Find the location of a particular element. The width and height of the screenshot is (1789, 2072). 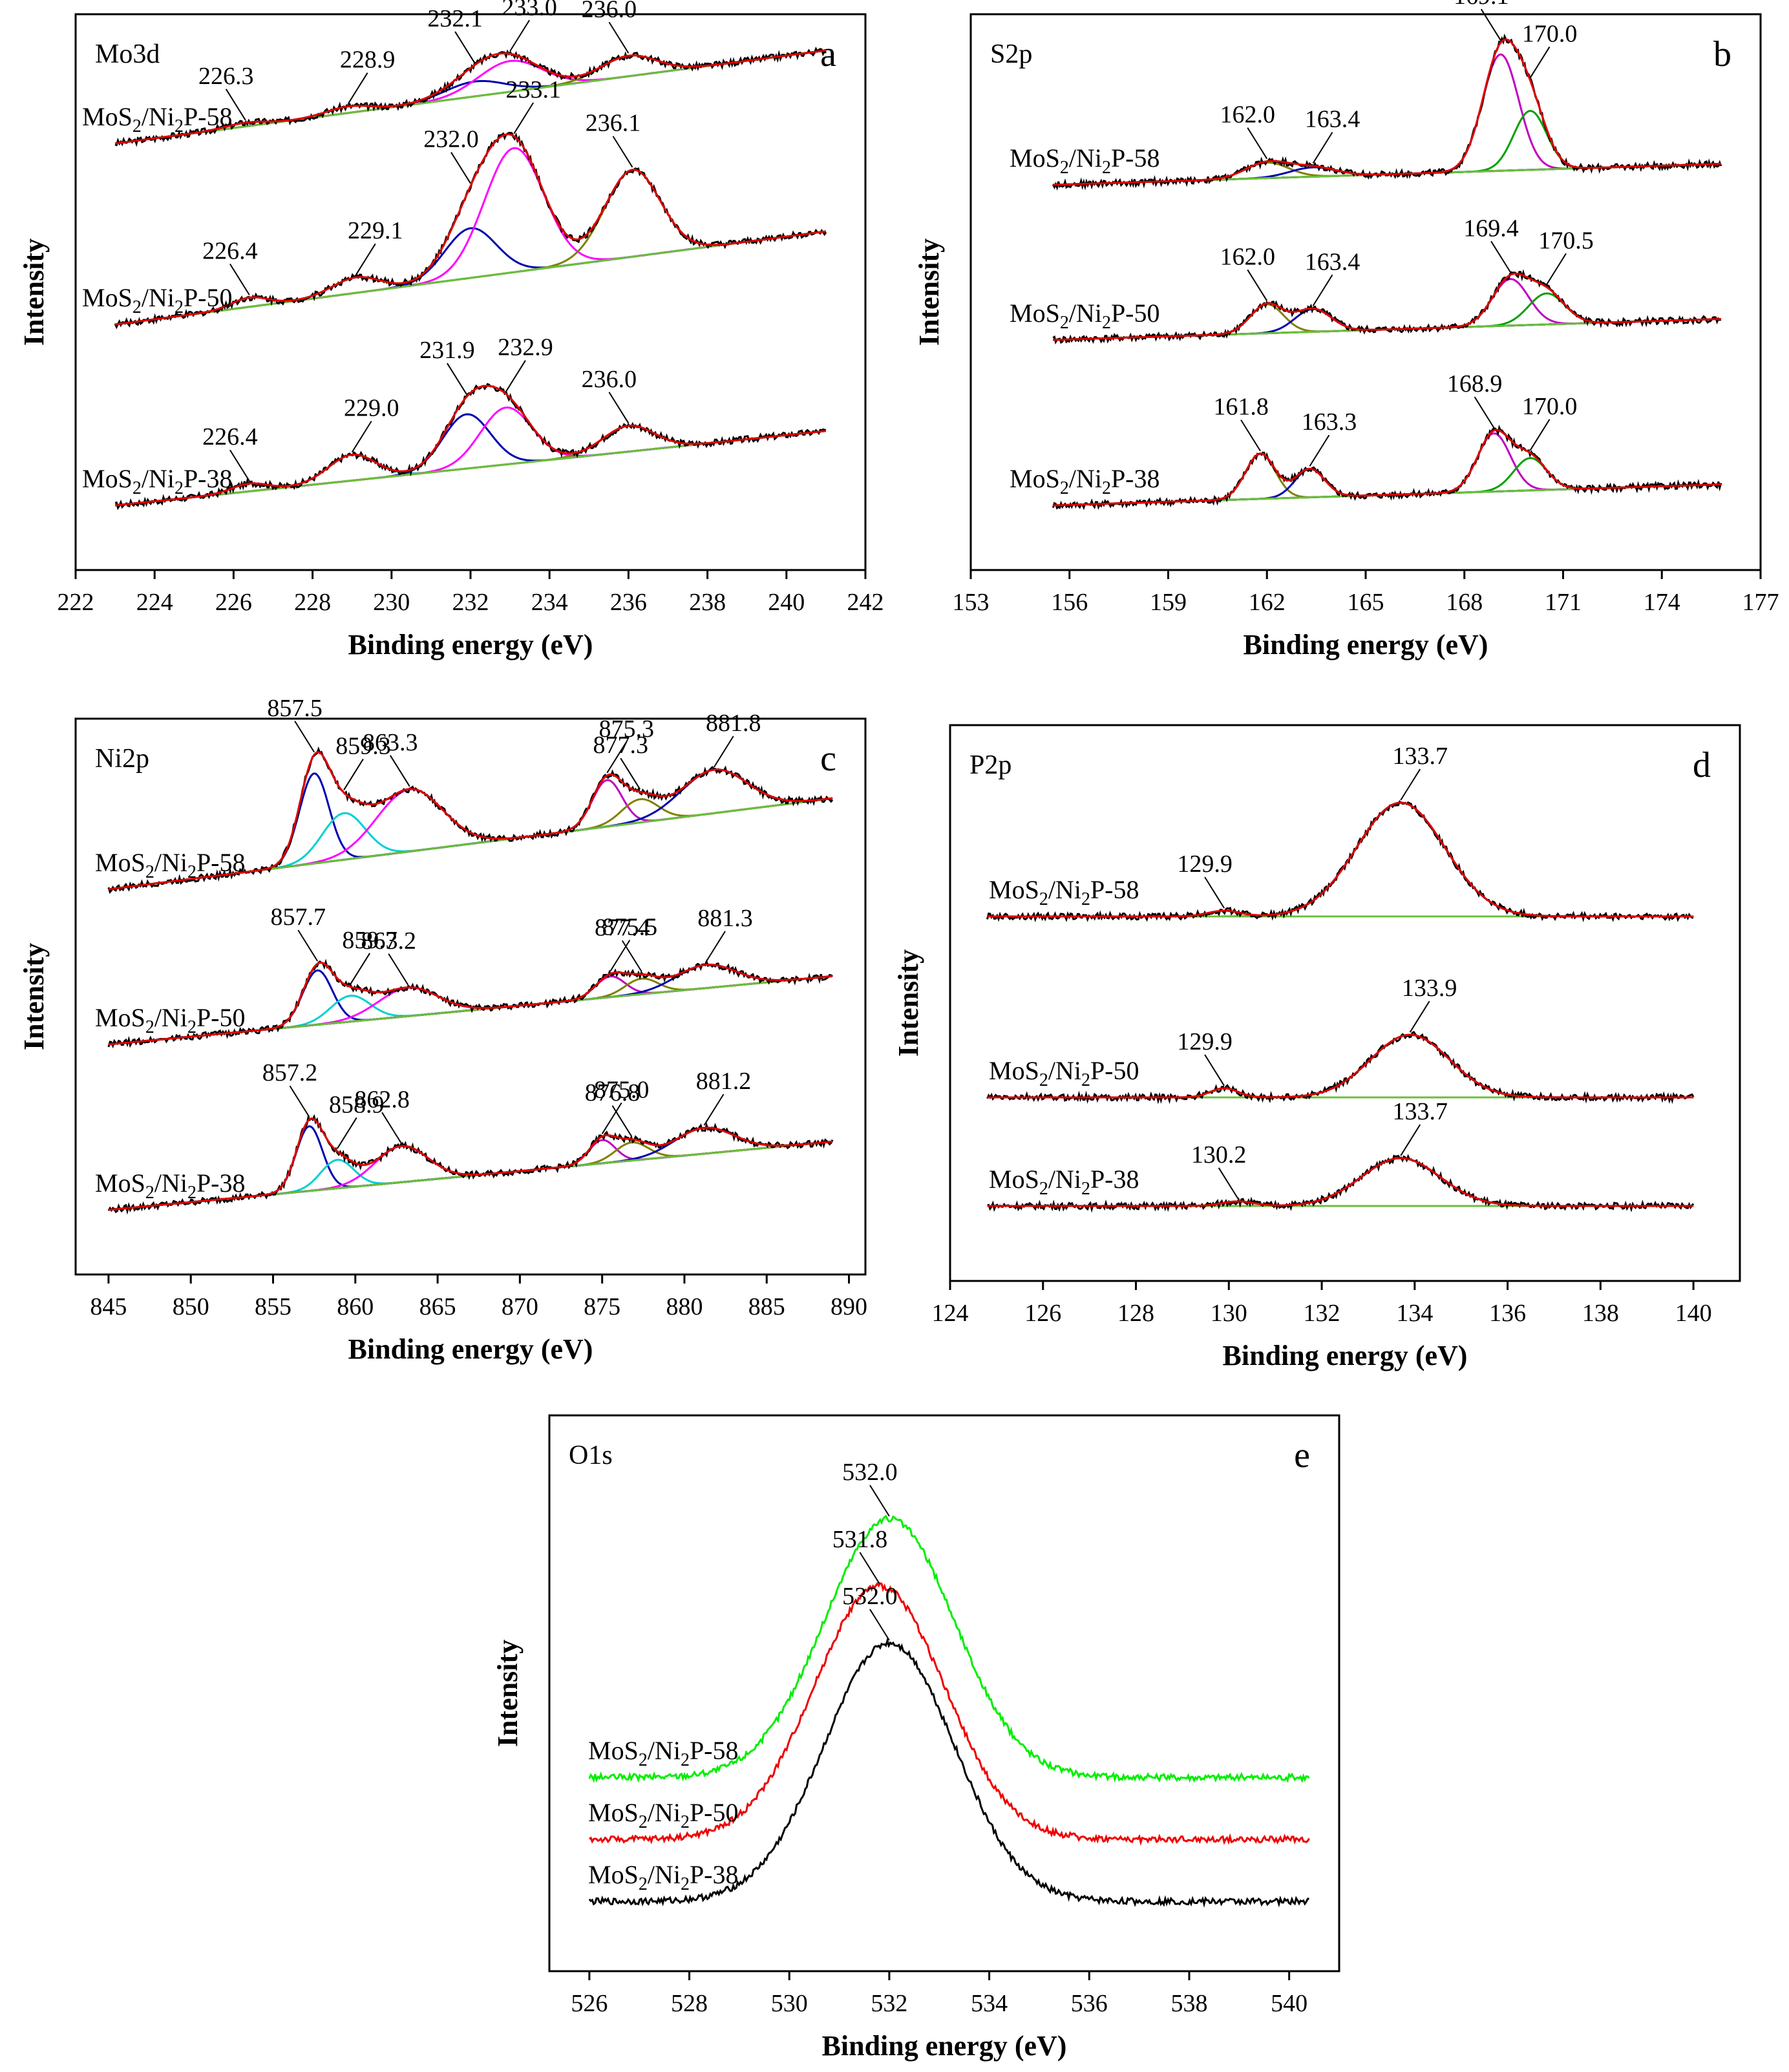

peak-label: 162.0 is located at coordinates (1248, 115).